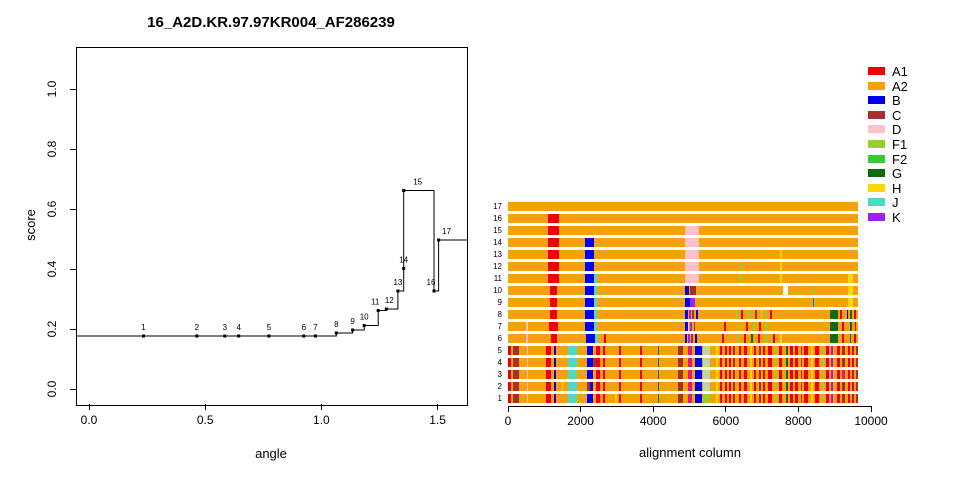 This screenshot has width=960, height=480. I want to click on row-label-2: 2, so click(499, 386).